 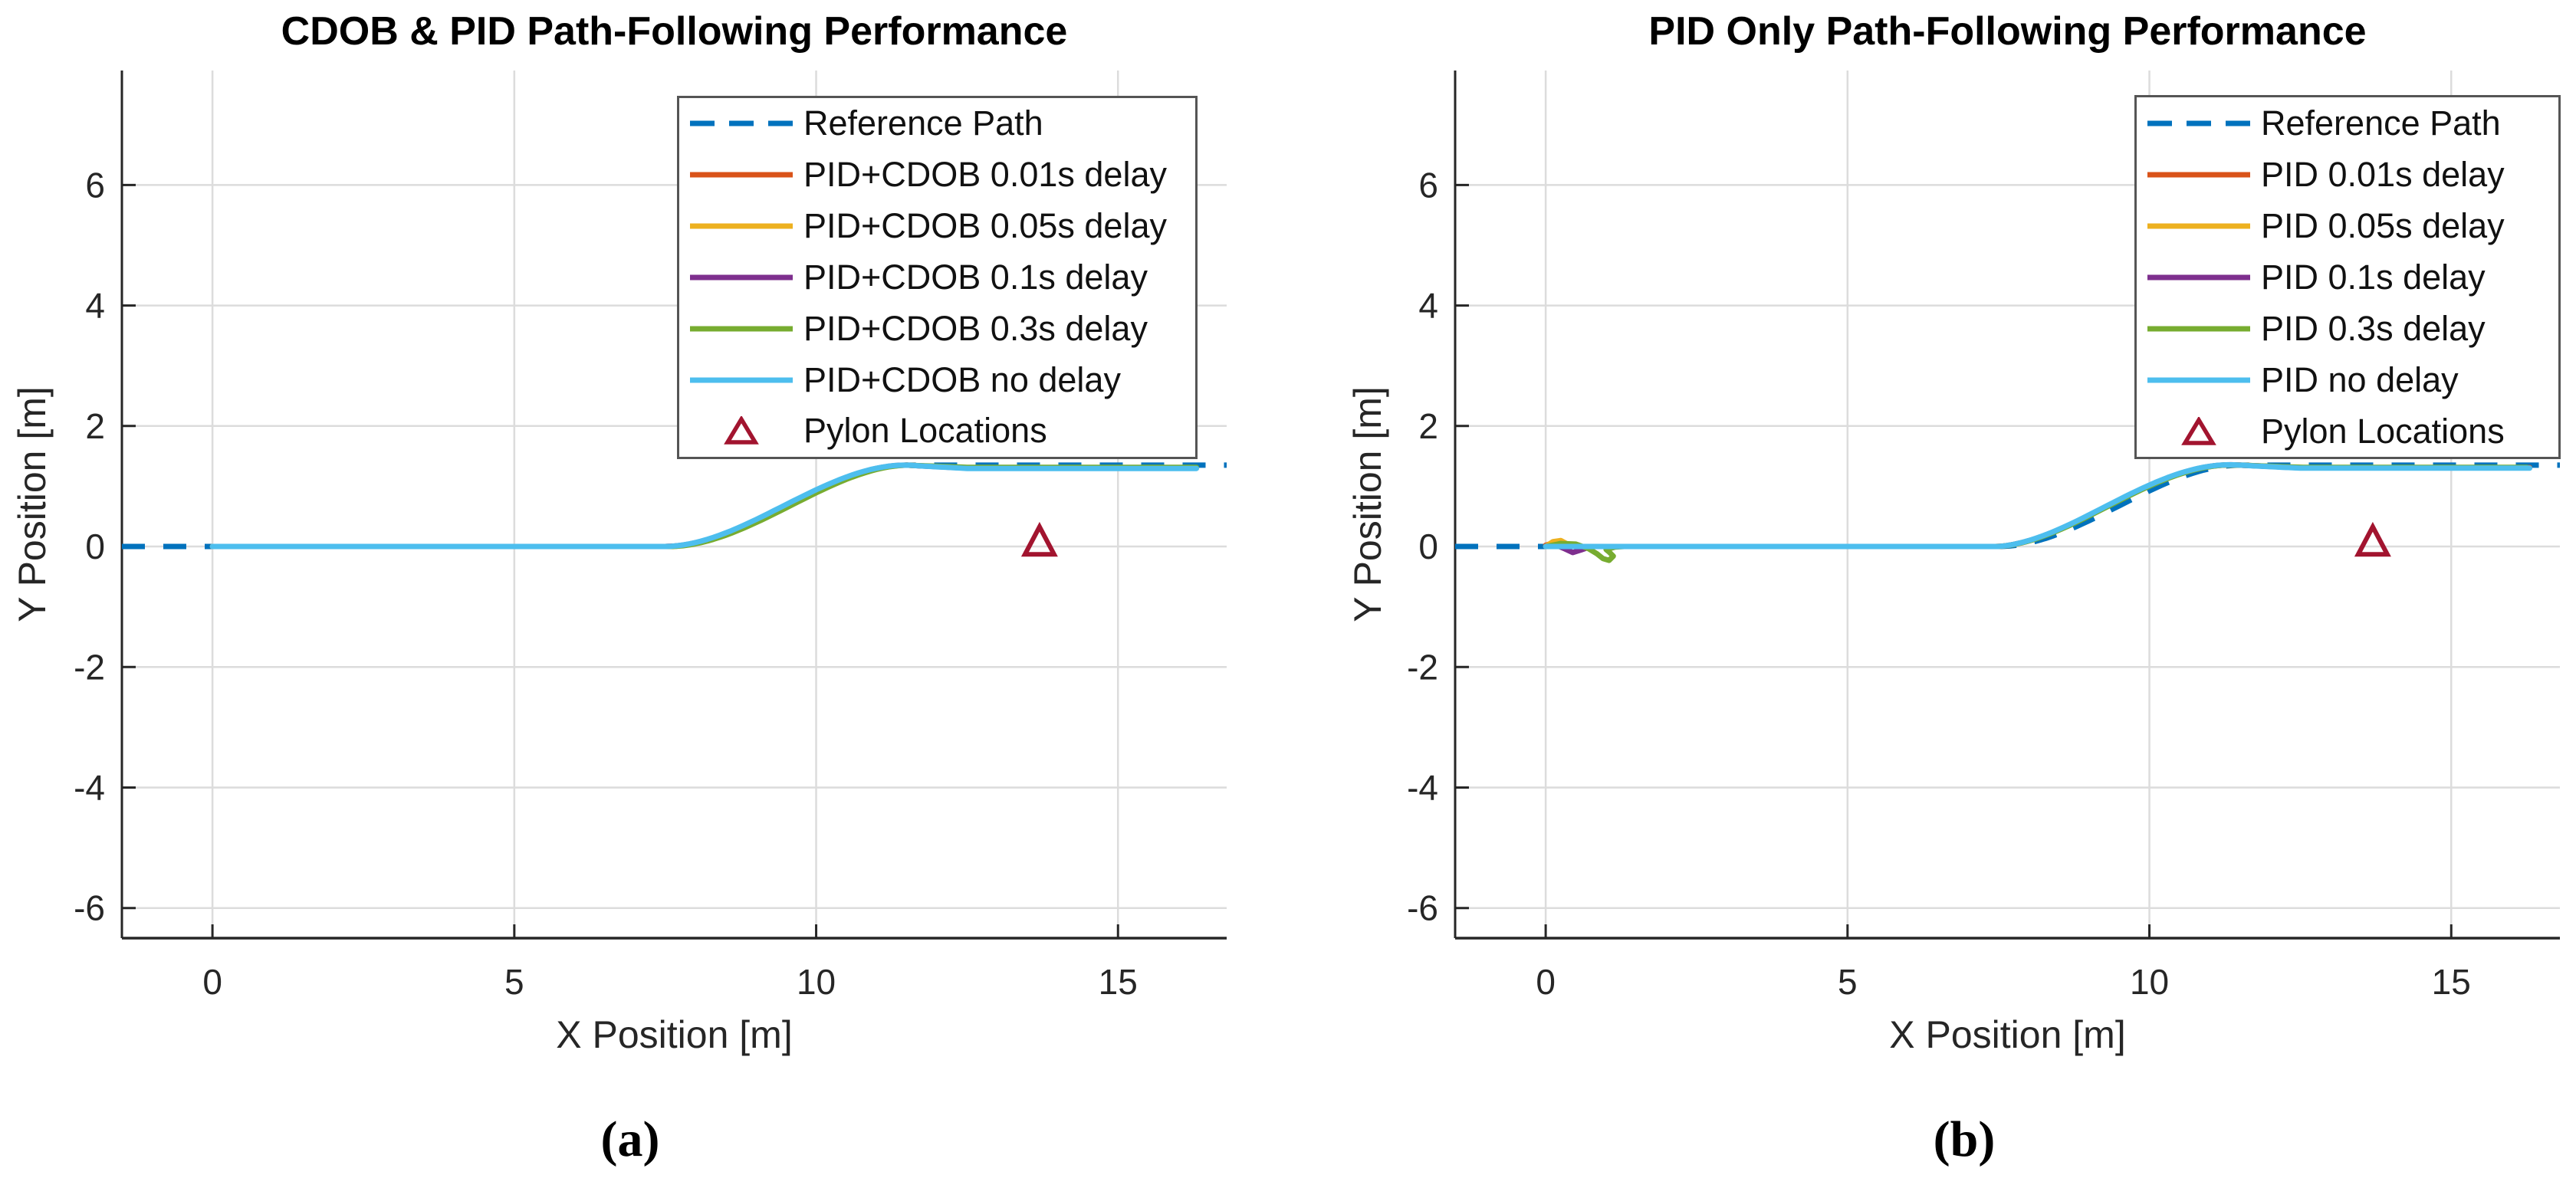 I want to click on legend-label: PID 0.3s delay, so click(x=2374, y=328).